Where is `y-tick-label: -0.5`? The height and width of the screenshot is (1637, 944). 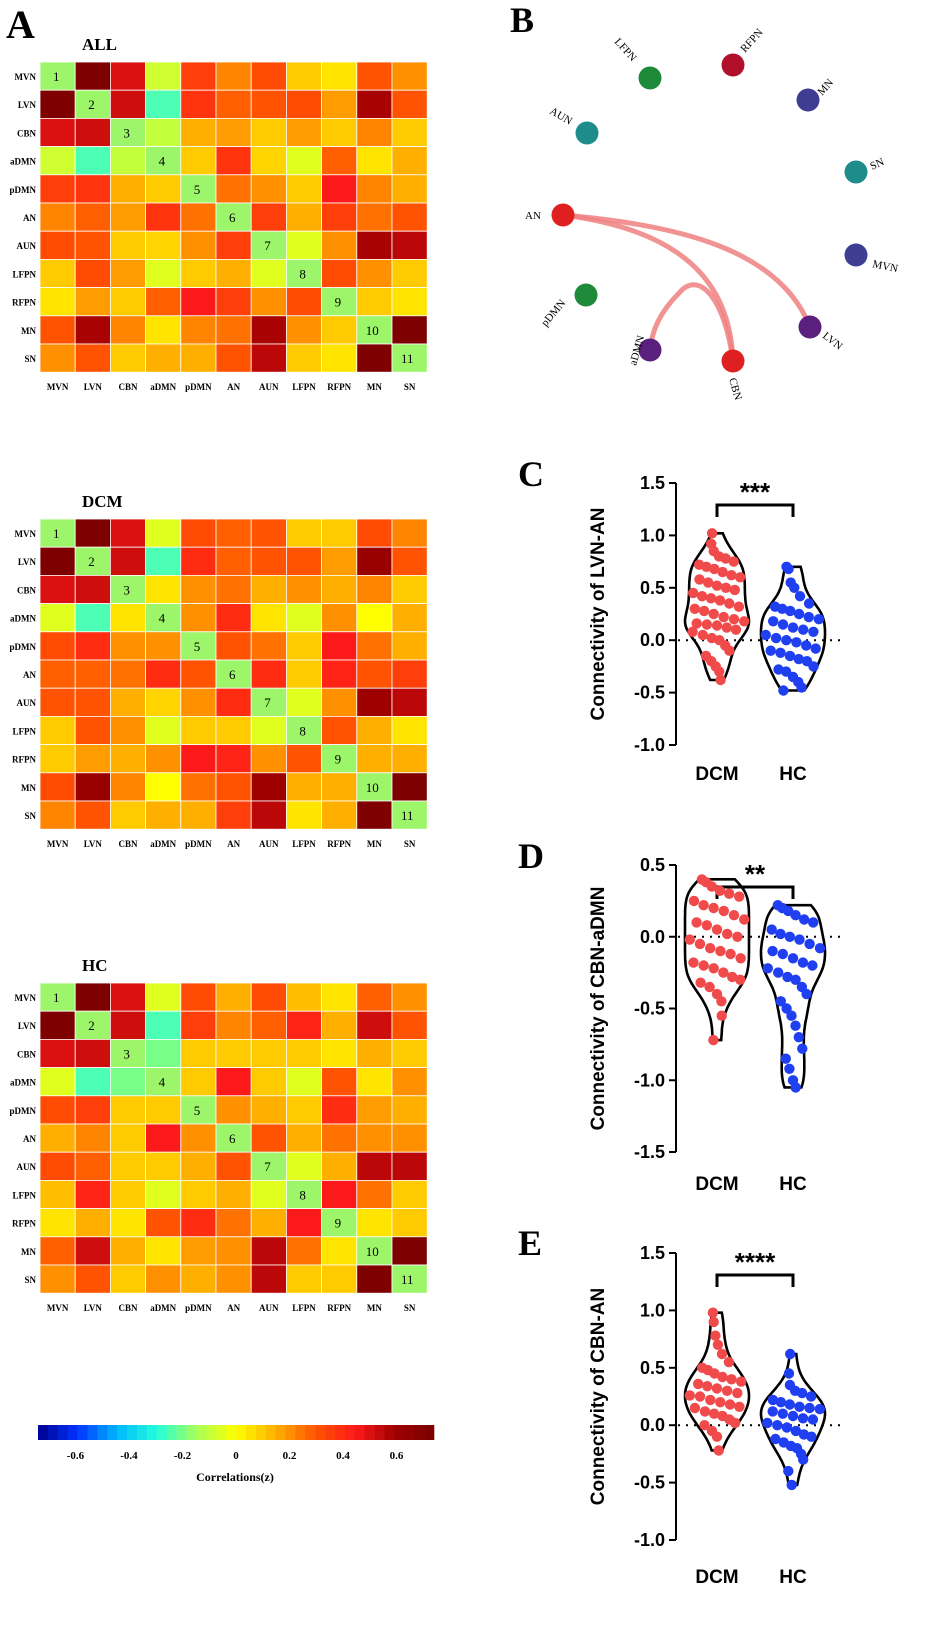
y-tick-label: -0.5 is located at coordinates (649, 1483).